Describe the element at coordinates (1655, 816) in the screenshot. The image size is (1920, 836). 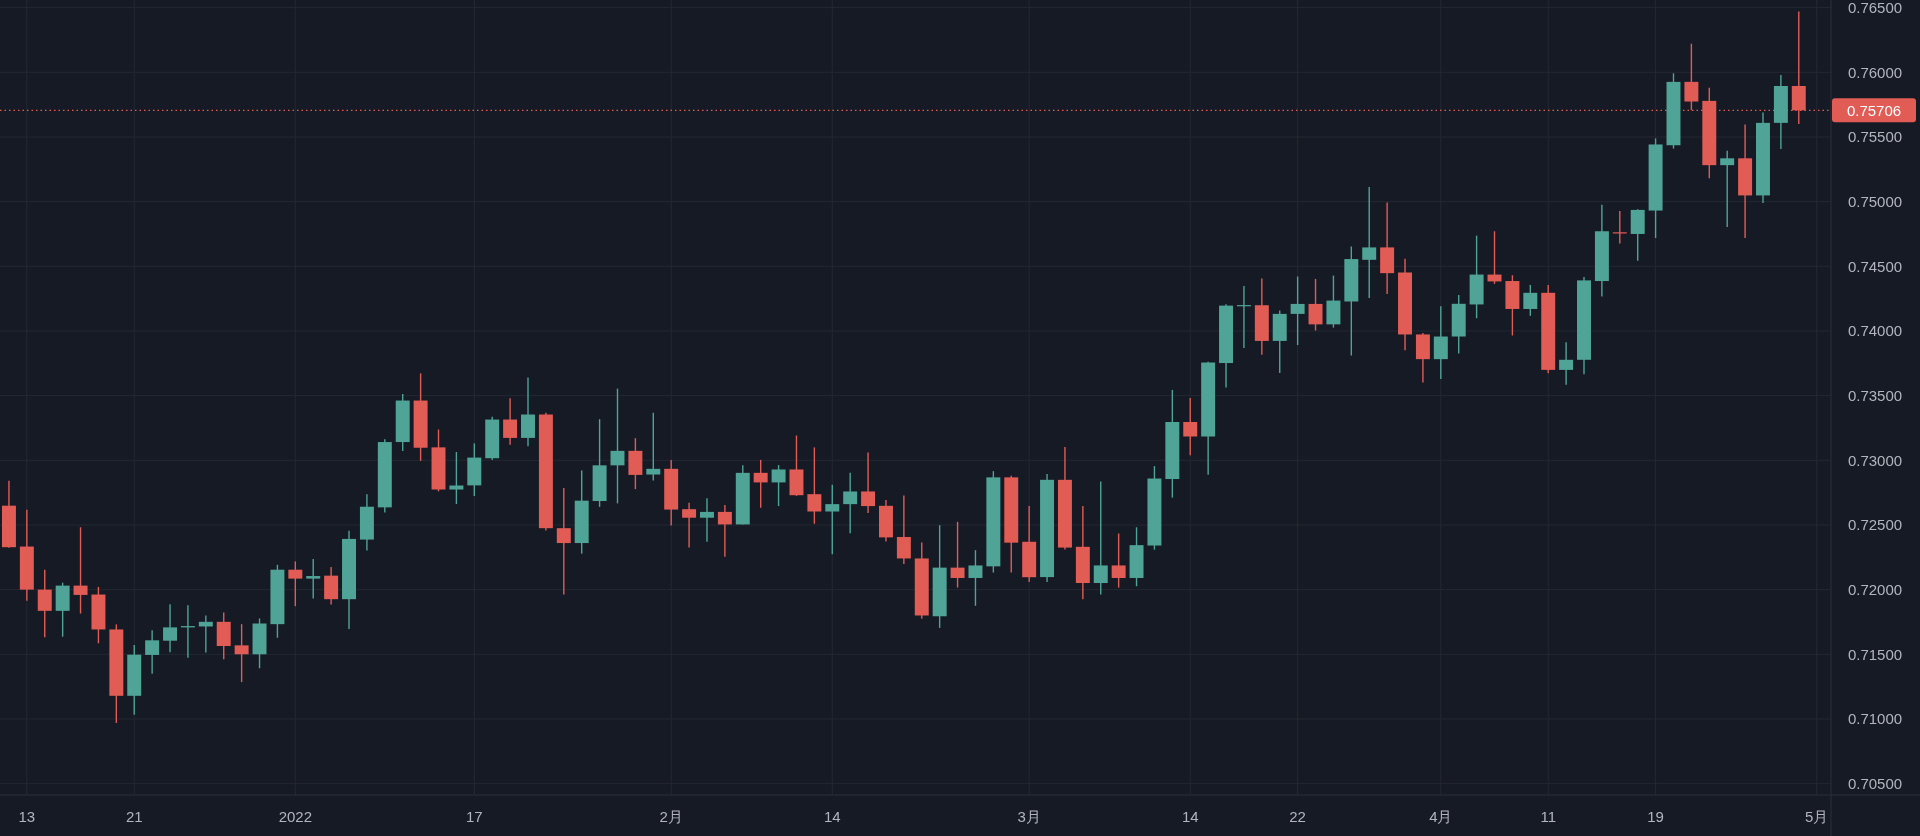
I see `x-tick-label: 19` at that location.